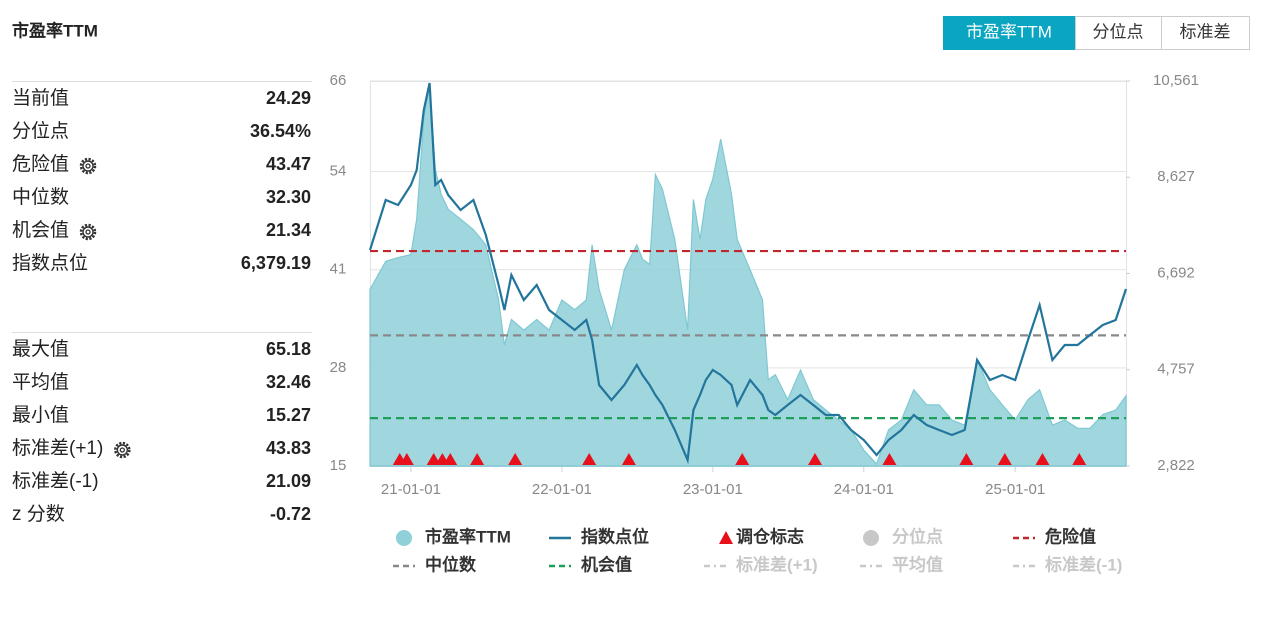 The width and height of the screenshot is (1263, 618). I want to click on legend-label: 危险值, so click(1070, 536).